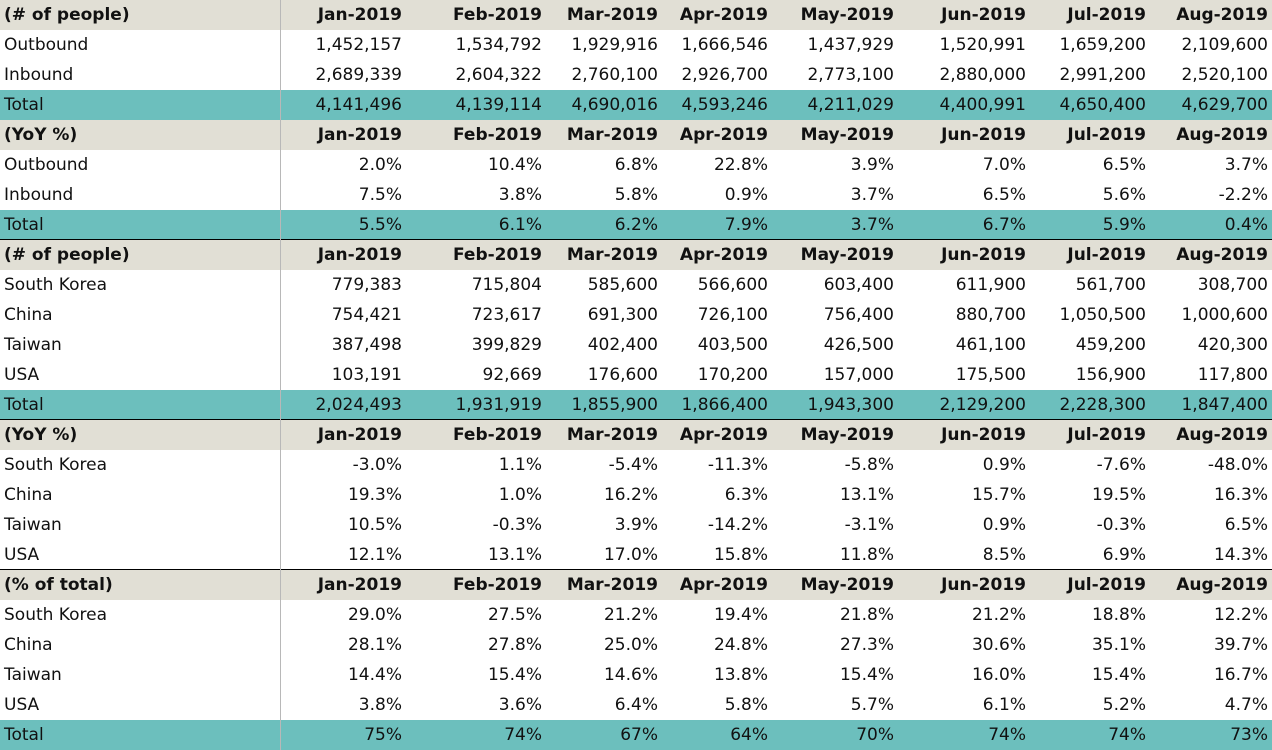 Image resolution: width=1272 pixels, height=750 pixels. I want to click on value-cell: 103,191, so click(366, 375).